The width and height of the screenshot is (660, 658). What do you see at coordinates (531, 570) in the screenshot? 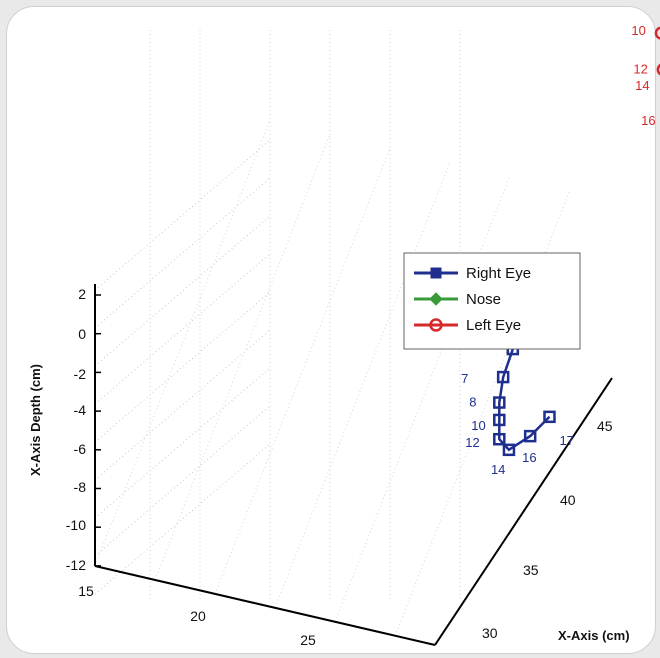
I see `x-tick-label: 35` at bounding box center [531, 570].